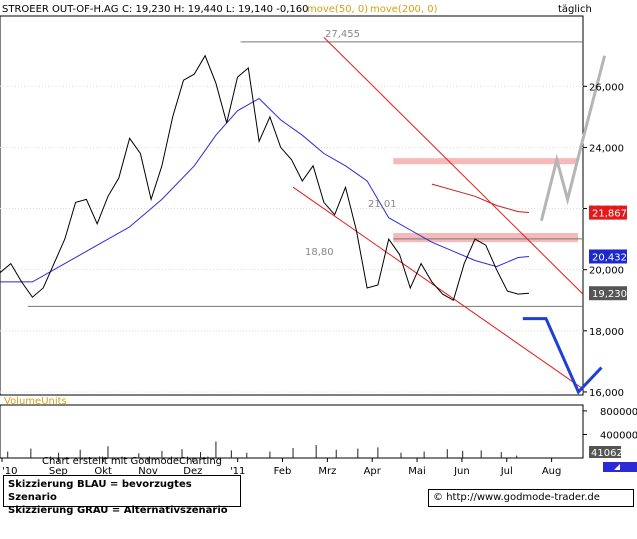  What do you see at coordinates (148, 471) in the screenshot?
I see `x-tick-label: Nov` at bounding box center [148, 471].